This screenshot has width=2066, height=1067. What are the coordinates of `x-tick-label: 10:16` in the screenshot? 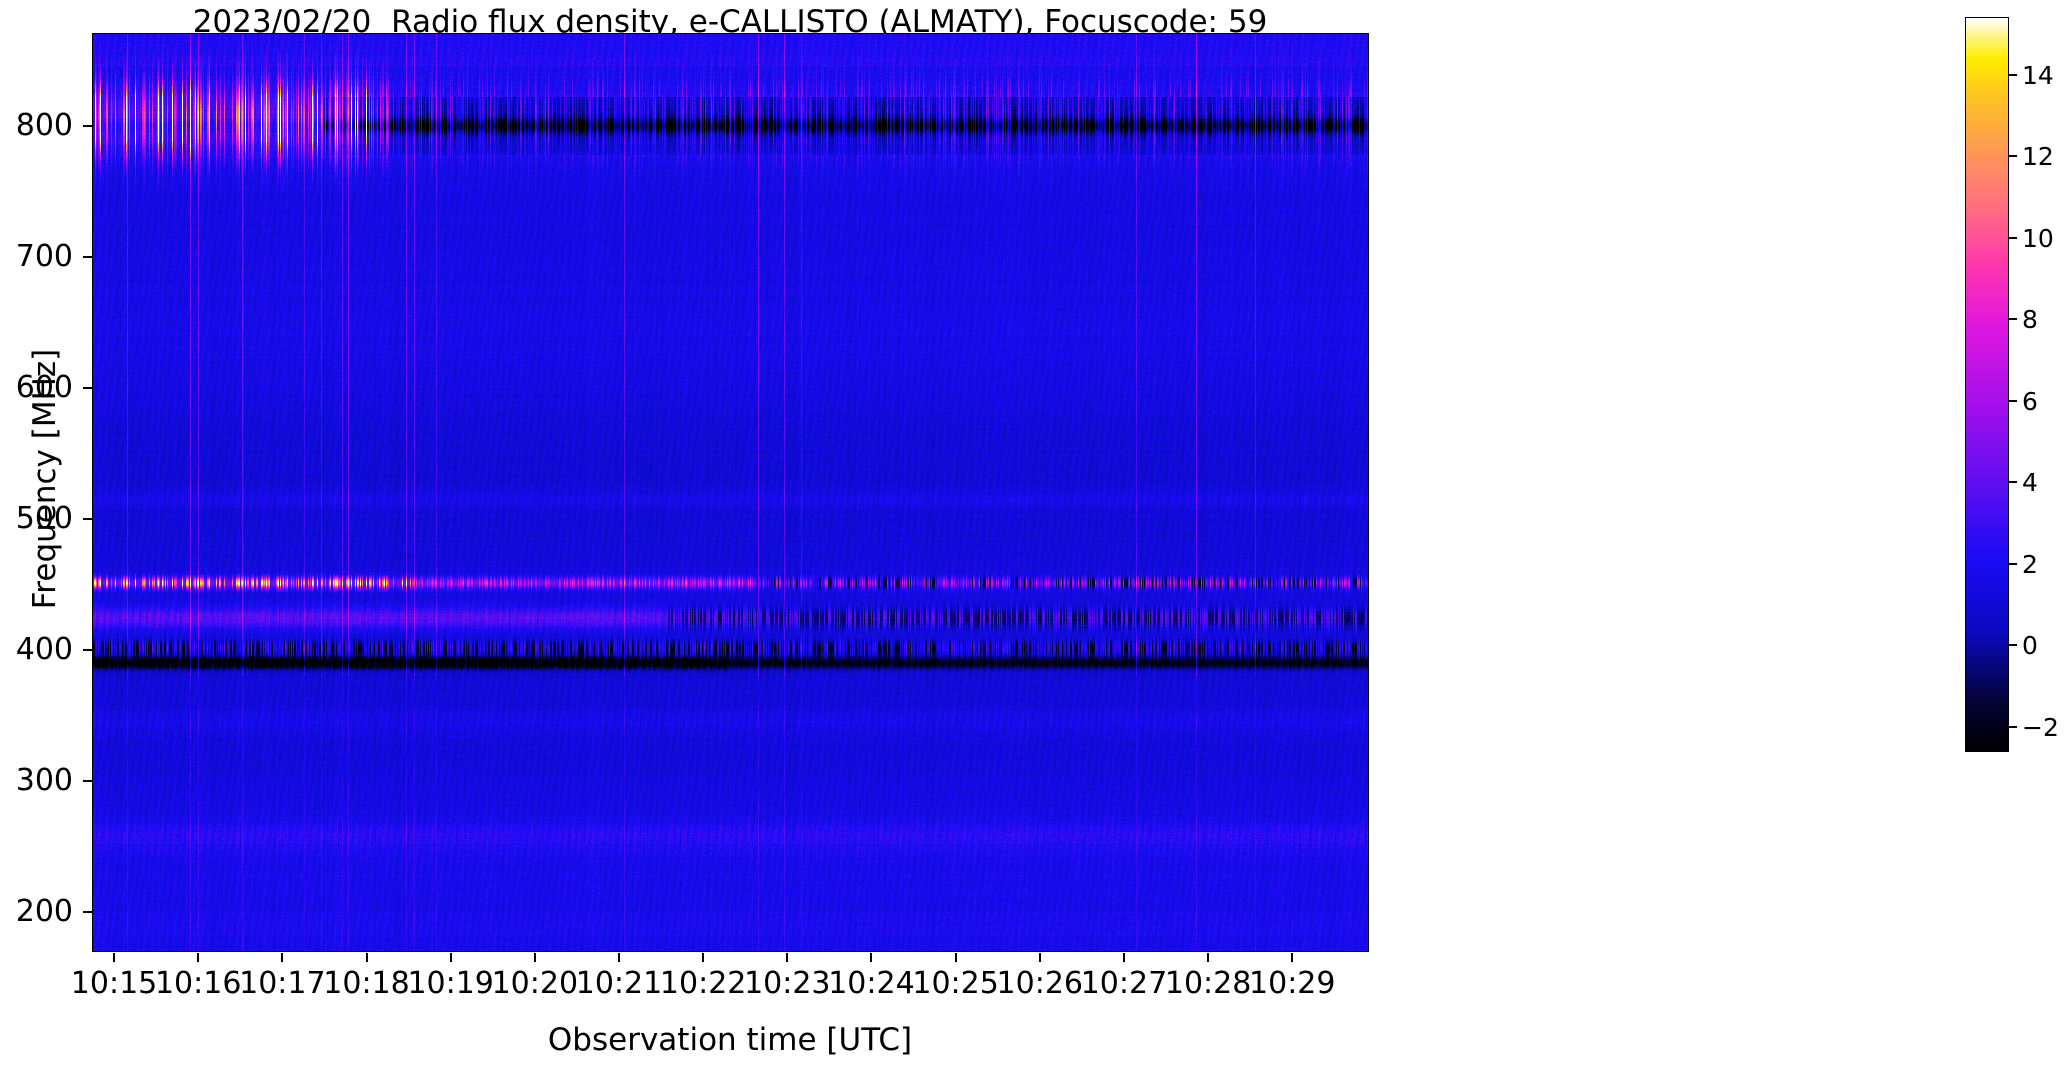 It's located at (198, 983).